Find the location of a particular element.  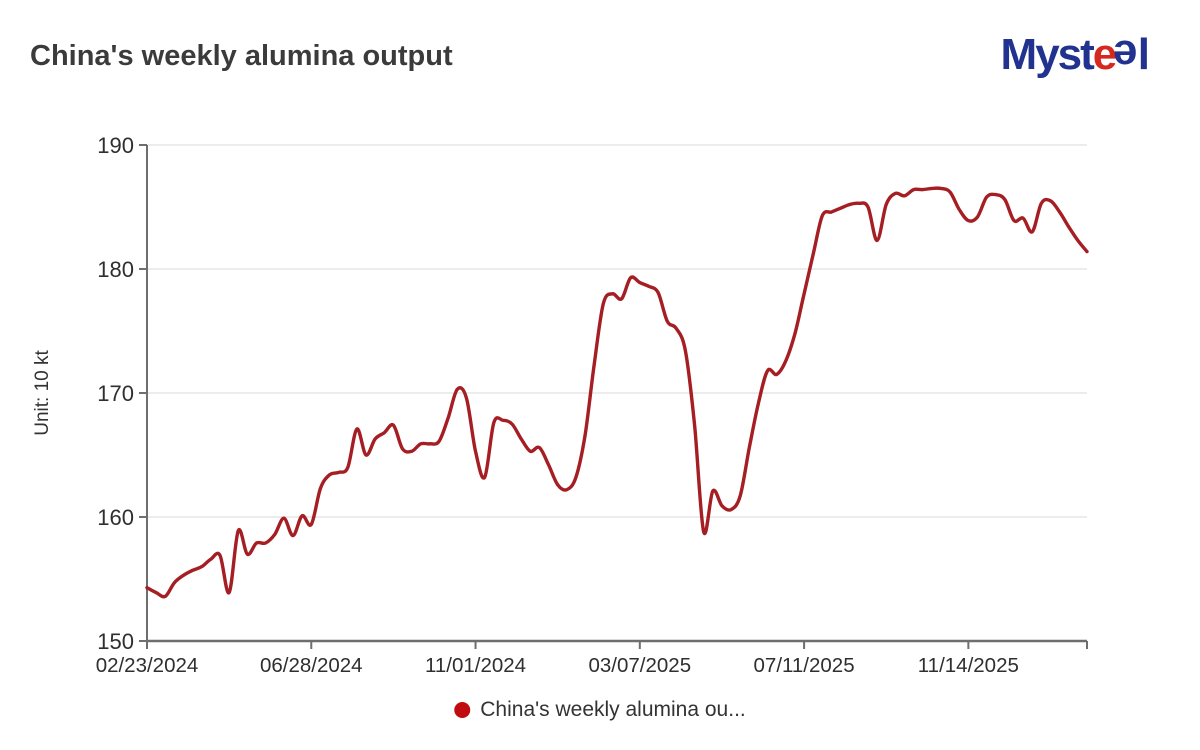

svg-text: 11/01/2024 is located at coordinates (475, 665).